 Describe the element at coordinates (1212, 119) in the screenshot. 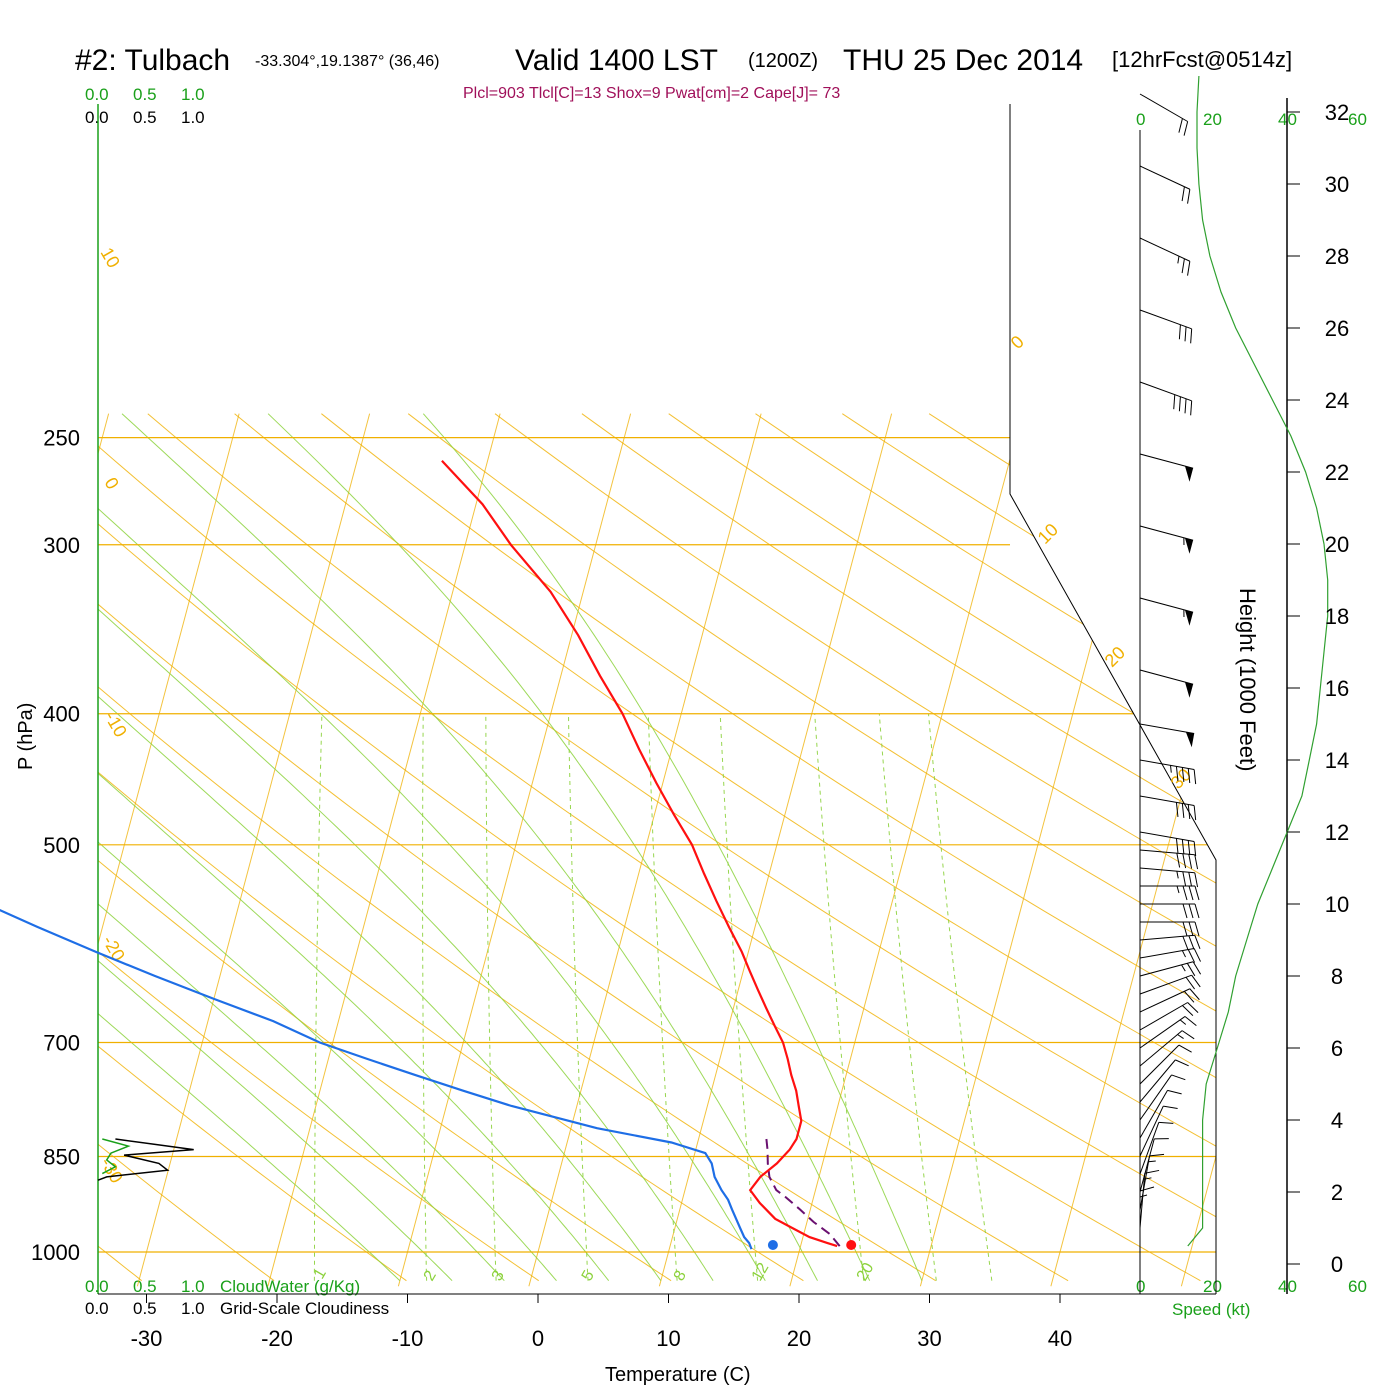

I see `speed-tick-top: 20` at that location.